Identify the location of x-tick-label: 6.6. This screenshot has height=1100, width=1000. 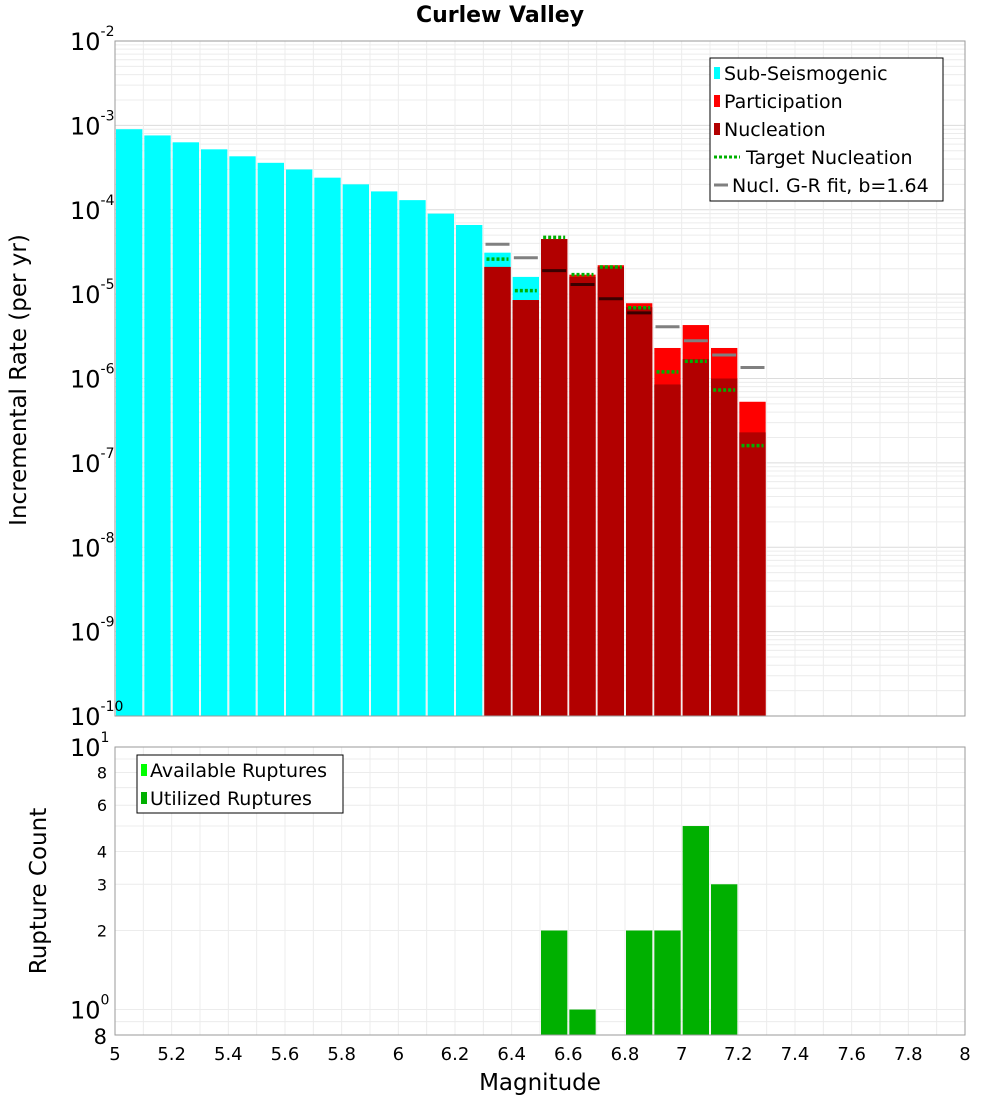
(568, 1054).